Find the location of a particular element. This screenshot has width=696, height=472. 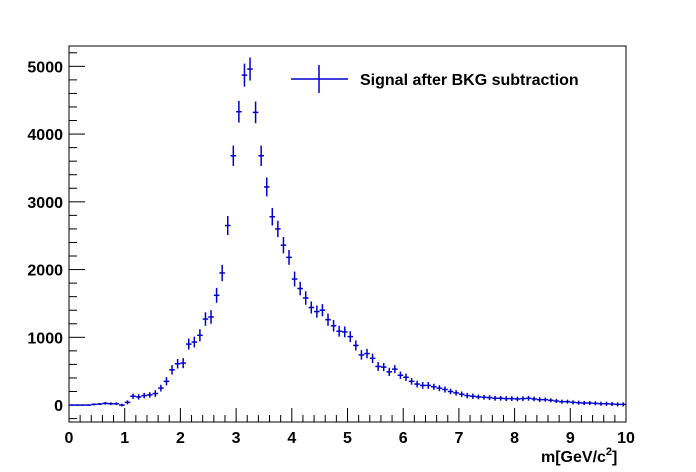

x-axis-title: m[GeV/c2] is located at coordinates (579, 456).